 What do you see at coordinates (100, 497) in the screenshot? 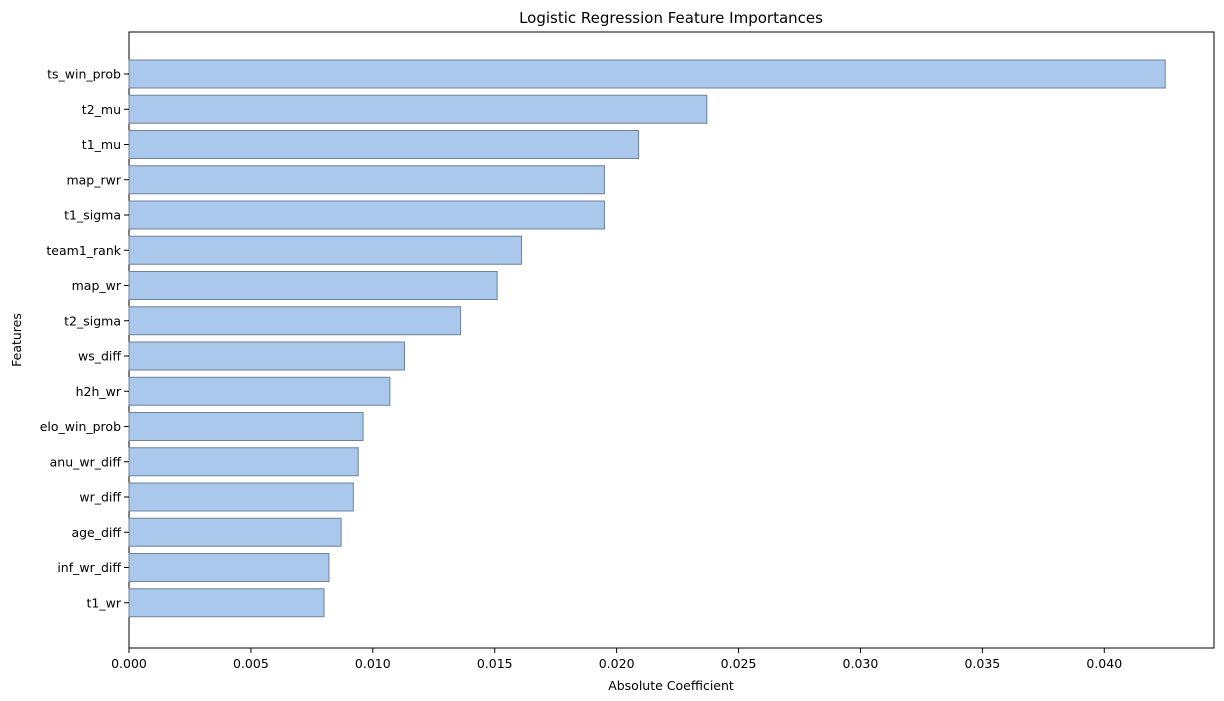
I see `y-tick-label: wr_diff` at bounding box center [100, 497].